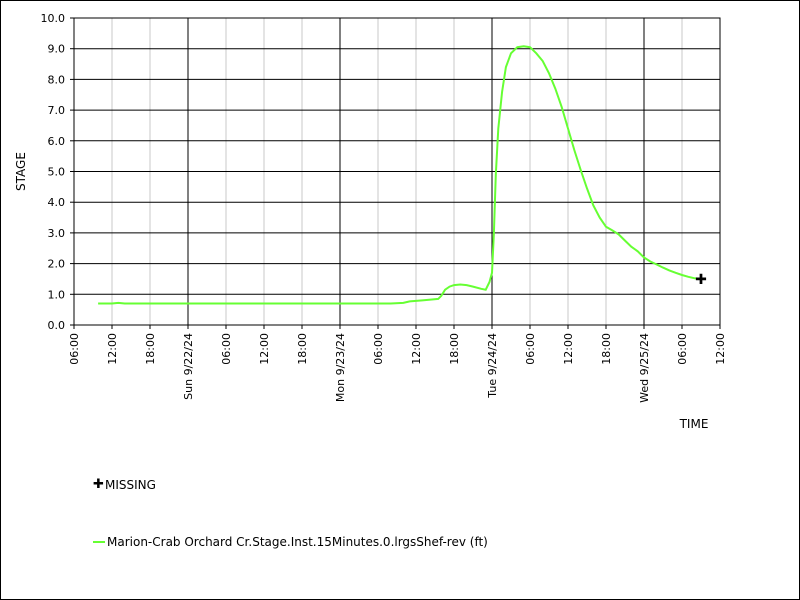 The height and width of the screenshot is (600, 800). I want to click on y-tick-label: 4.0, so click(57, 202).